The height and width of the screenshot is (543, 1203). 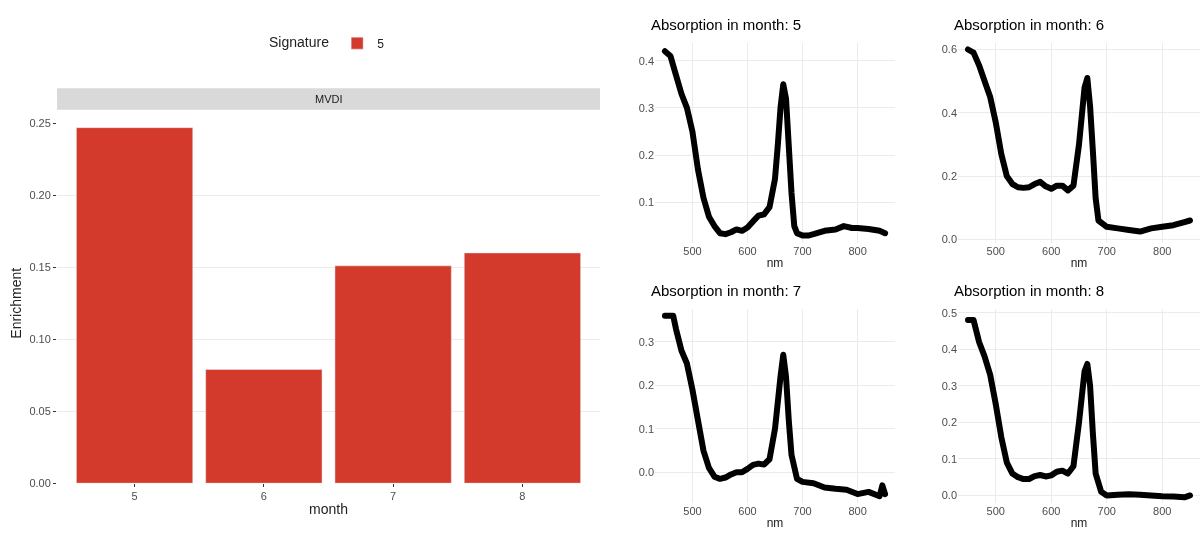 I want to click on y-tick-label: 0.15, so click(x=40, y=267).